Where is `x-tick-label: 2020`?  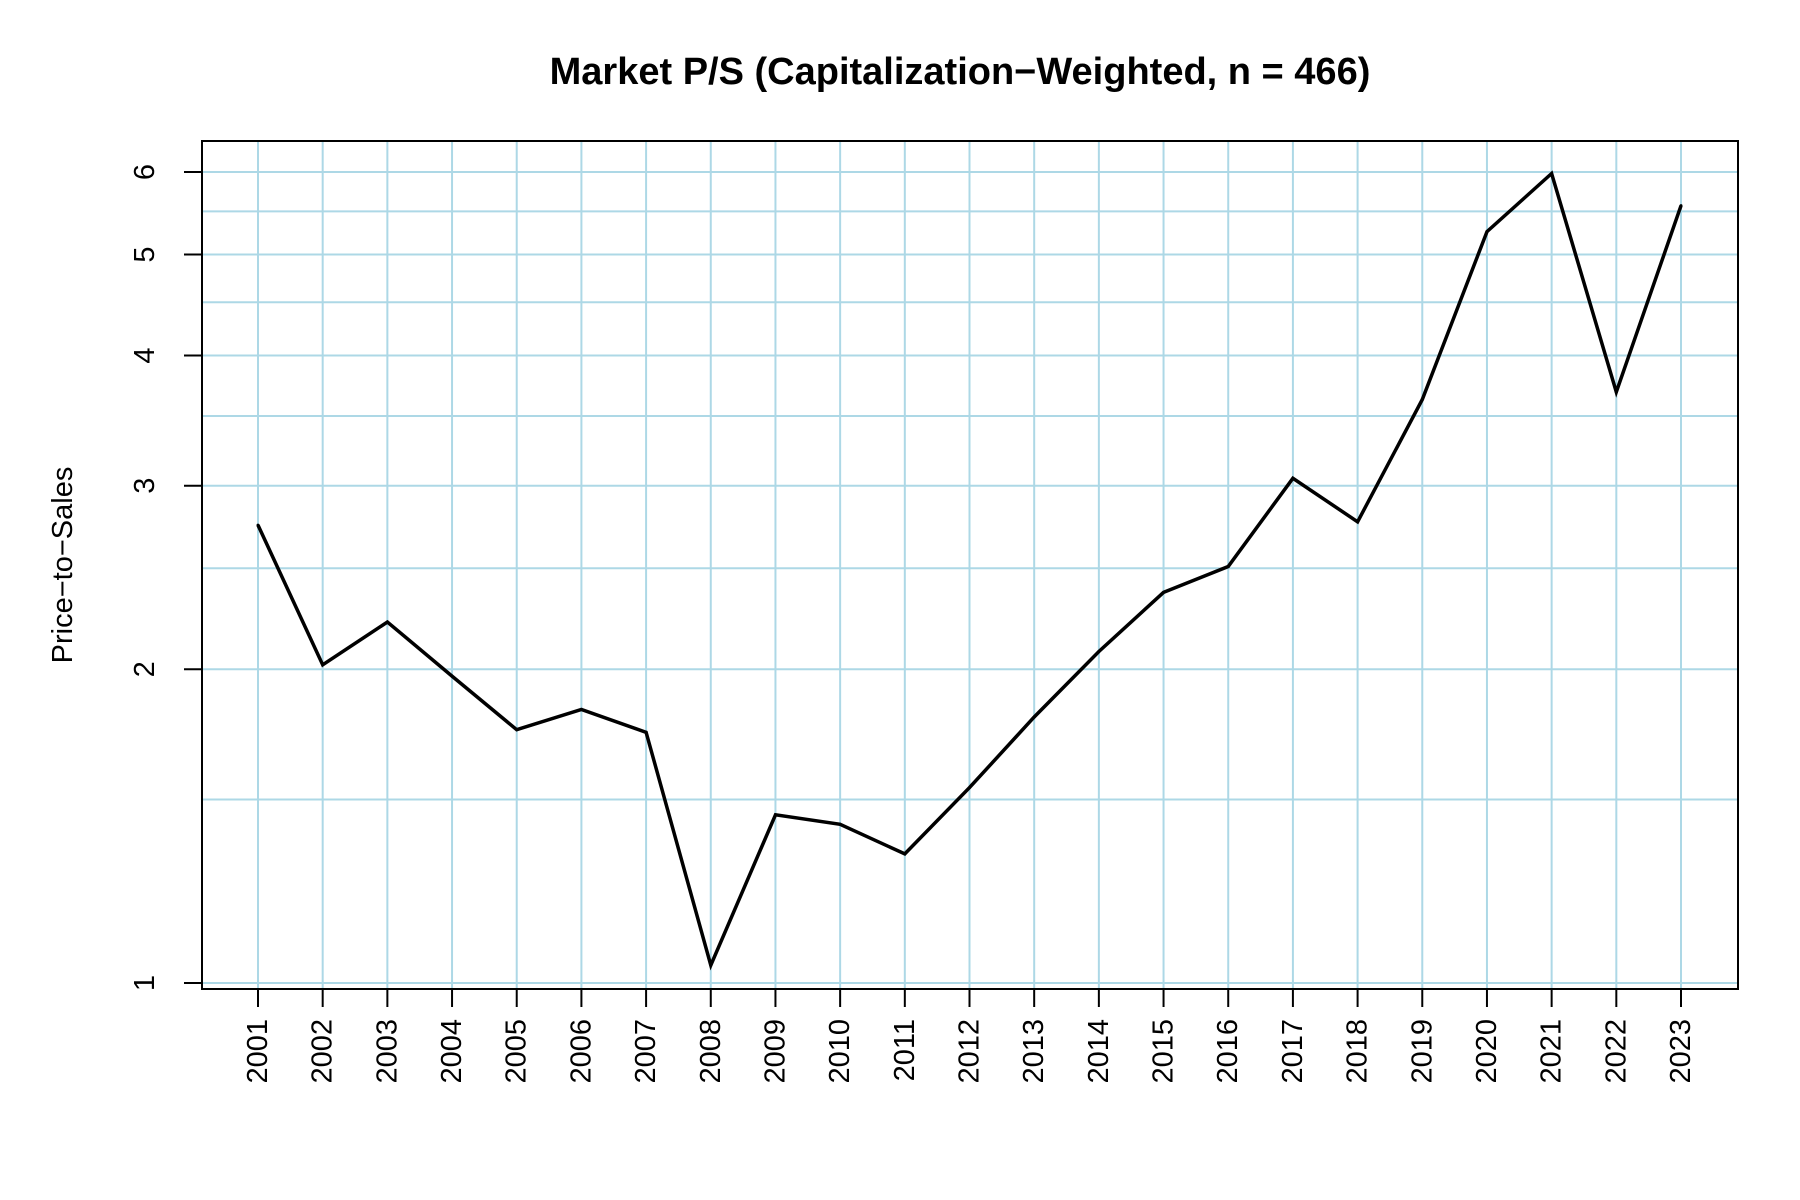 x-tick-label: 2020 is located at coordinates (1487, 1051).